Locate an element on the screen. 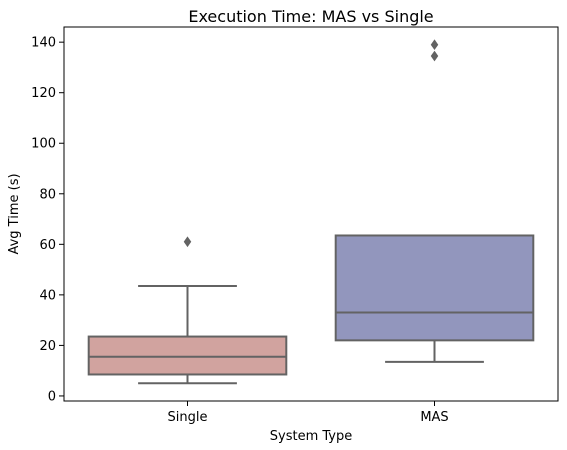  box-group-single is located at coordinates (187, 310).